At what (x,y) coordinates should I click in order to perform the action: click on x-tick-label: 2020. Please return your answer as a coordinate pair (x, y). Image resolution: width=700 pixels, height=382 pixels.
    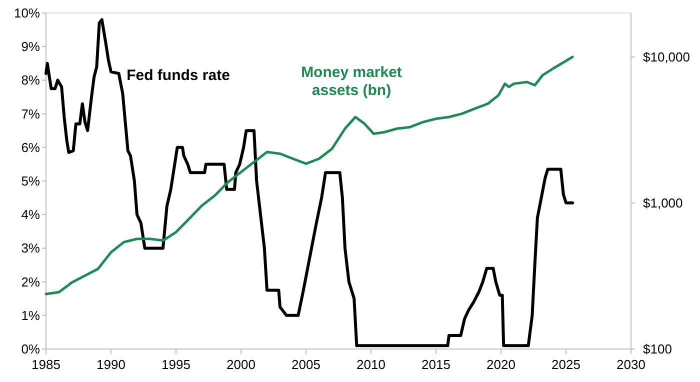
    Looking at the image, I should click on (501, 364).